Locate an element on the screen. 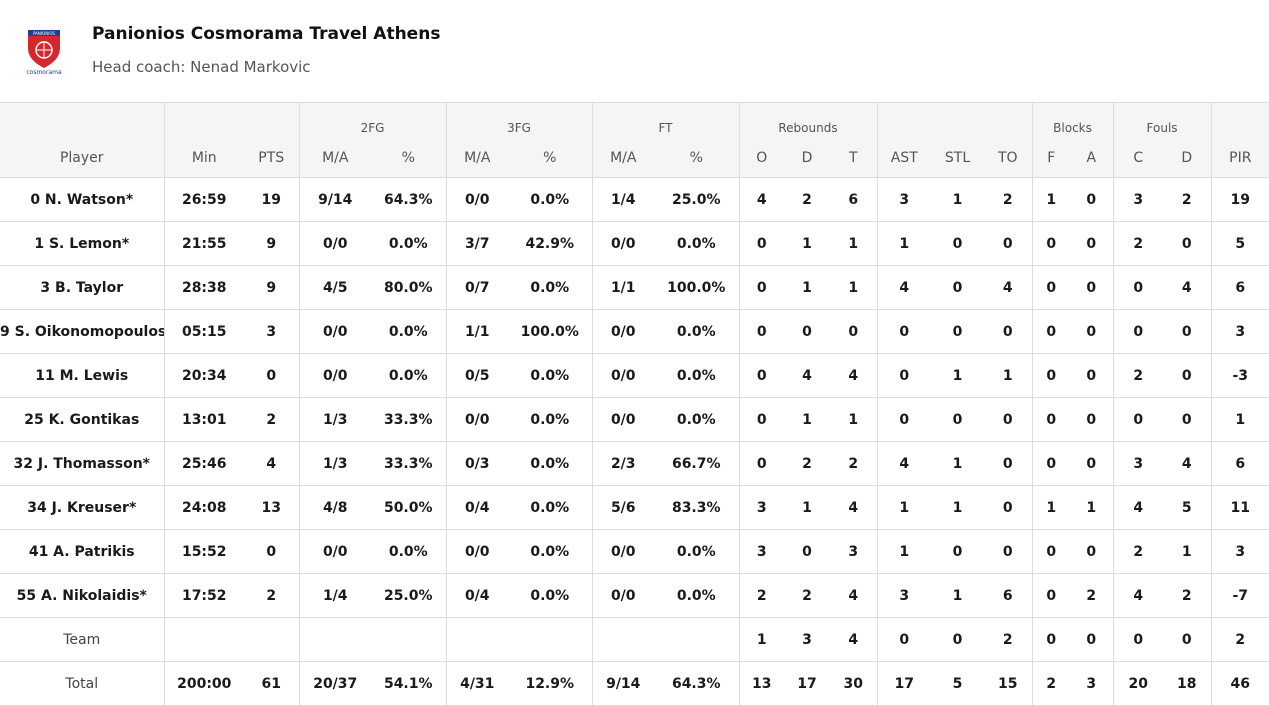  team-row: Team 1 3 4 0 0 2 0 0 0 0 2 is located at coordinates (634, 639).